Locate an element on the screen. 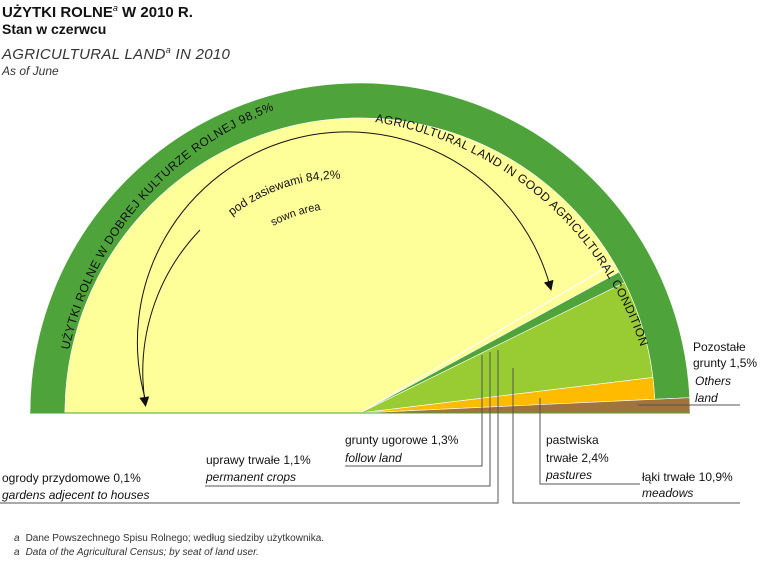 Image resolution: width=764 pixels, height=561 pixels. leader-meadows is located at coordinates (626, 436).